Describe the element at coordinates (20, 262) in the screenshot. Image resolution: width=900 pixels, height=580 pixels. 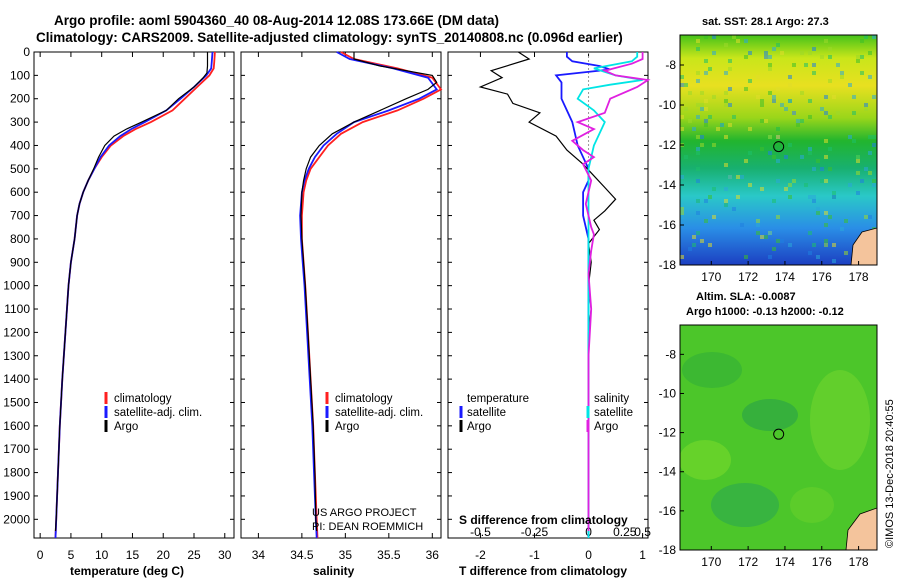
I see `depth-tick-label: 900` at that location.